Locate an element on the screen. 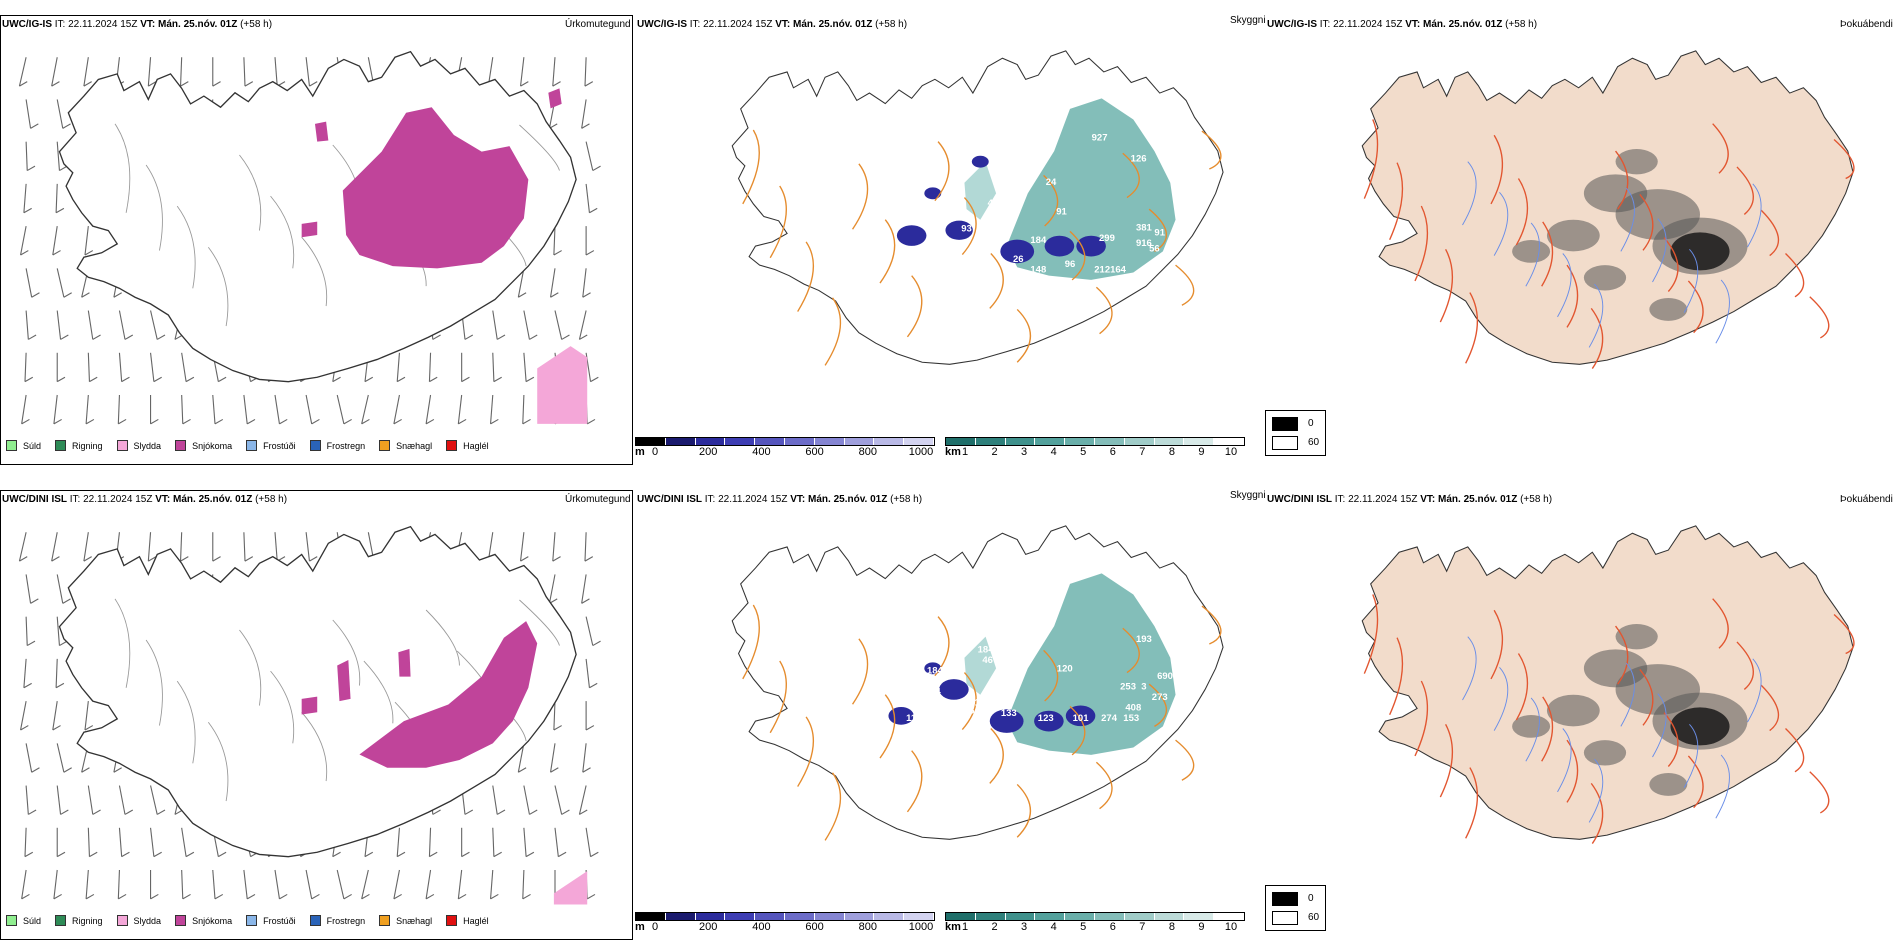 This screenshot has width=1900, height=950. it-value: 22.11.2024 15Z is located at coordinates (753, 499).